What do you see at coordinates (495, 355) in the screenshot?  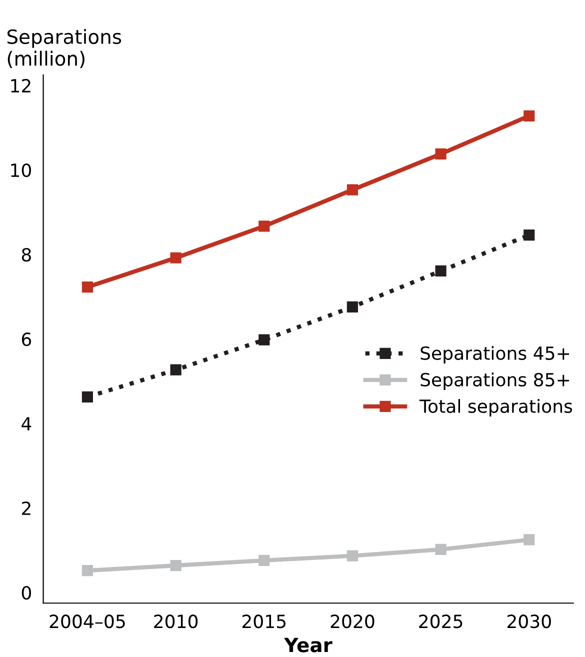 I see `legend-label: Separations 45+` at bounding box center [495, 355].